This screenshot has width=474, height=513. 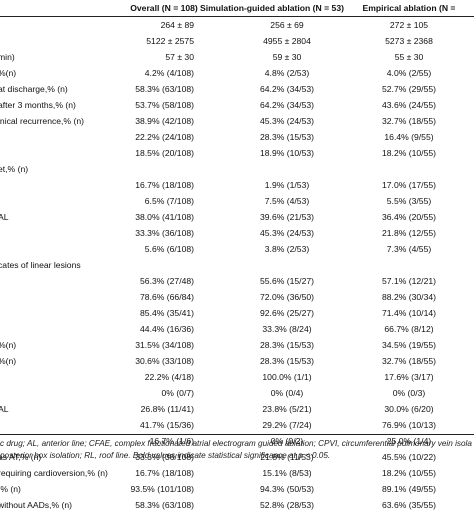 What do you see at coordinates (64, 473) in the screenshot?
I see `row-label: requiring cardioversion,% (n)` at bounding box center [64, 473].